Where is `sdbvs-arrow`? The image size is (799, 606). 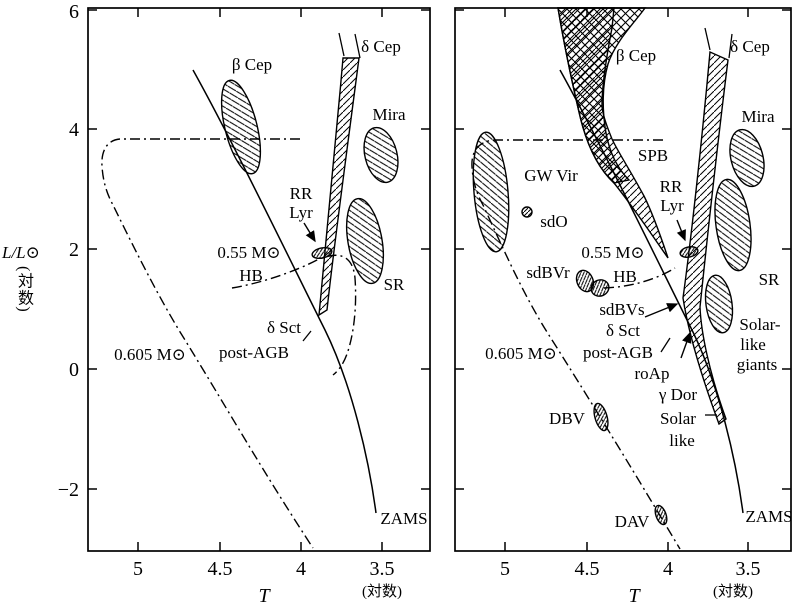 sdbvs-arrow is located at coordinates (661, 310).